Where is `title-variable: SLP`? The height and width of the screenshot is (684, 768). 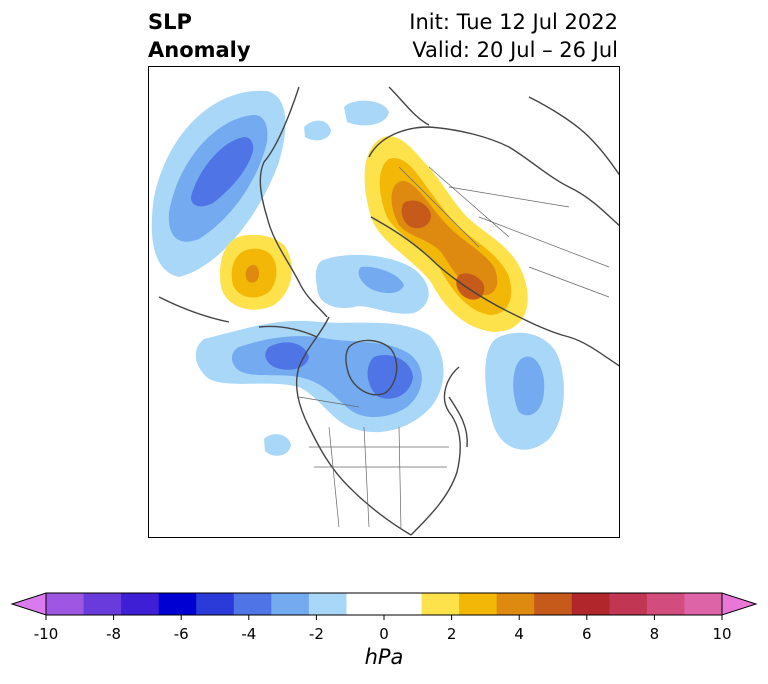
title-variable: SLP is located at coordinates (170, 22).